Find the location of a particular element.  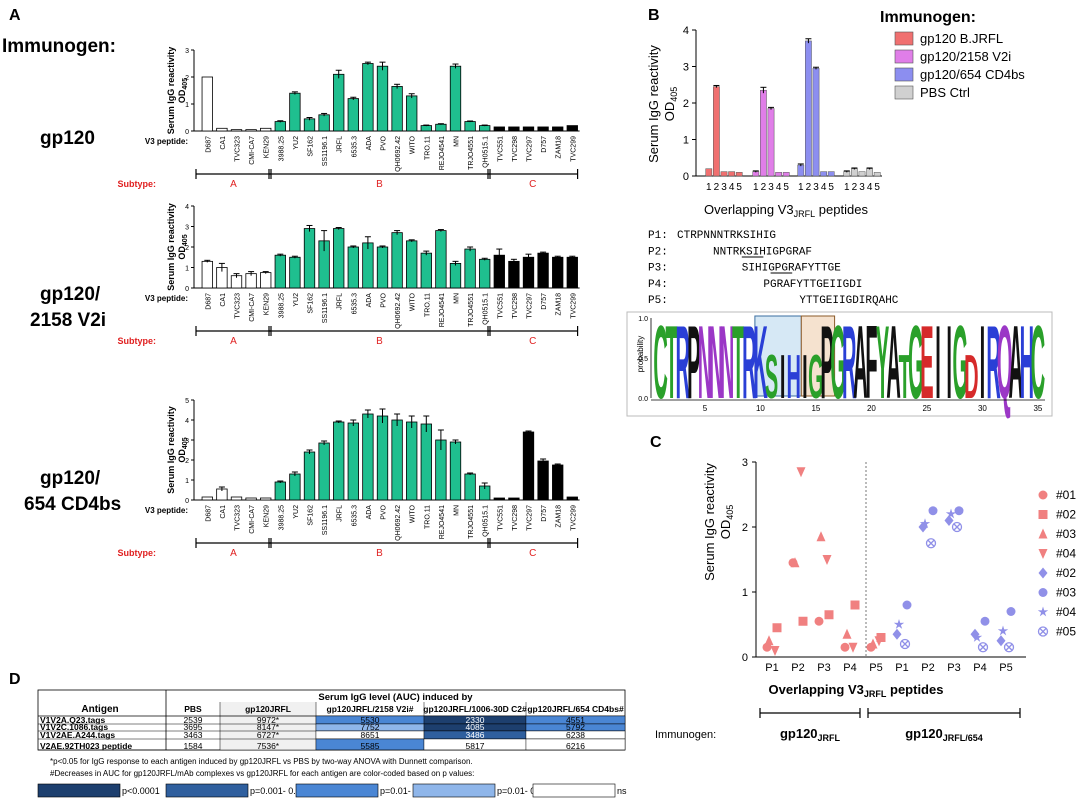

point-n03-P2 is located at coordinates (795, 562).